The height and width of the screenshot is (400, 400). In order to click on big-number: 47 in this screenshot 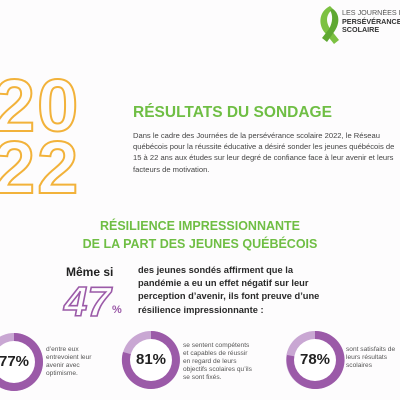, I will do `click(87, 301)`.